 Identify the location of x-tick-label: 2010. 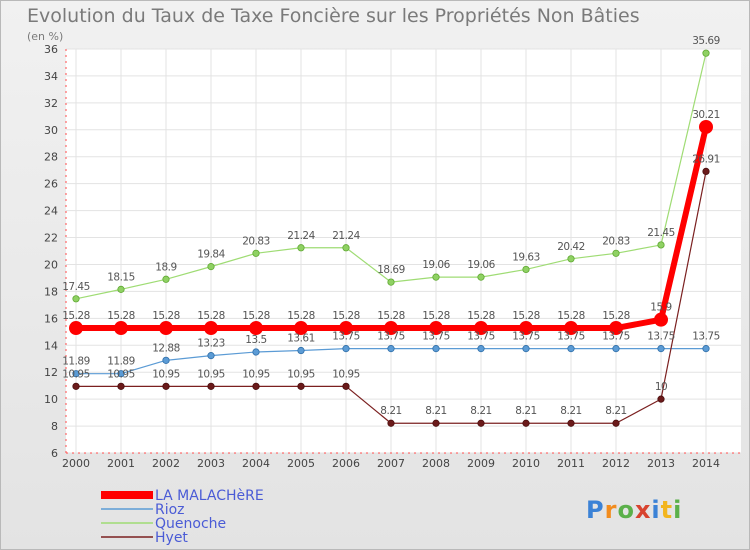
(526, 463).